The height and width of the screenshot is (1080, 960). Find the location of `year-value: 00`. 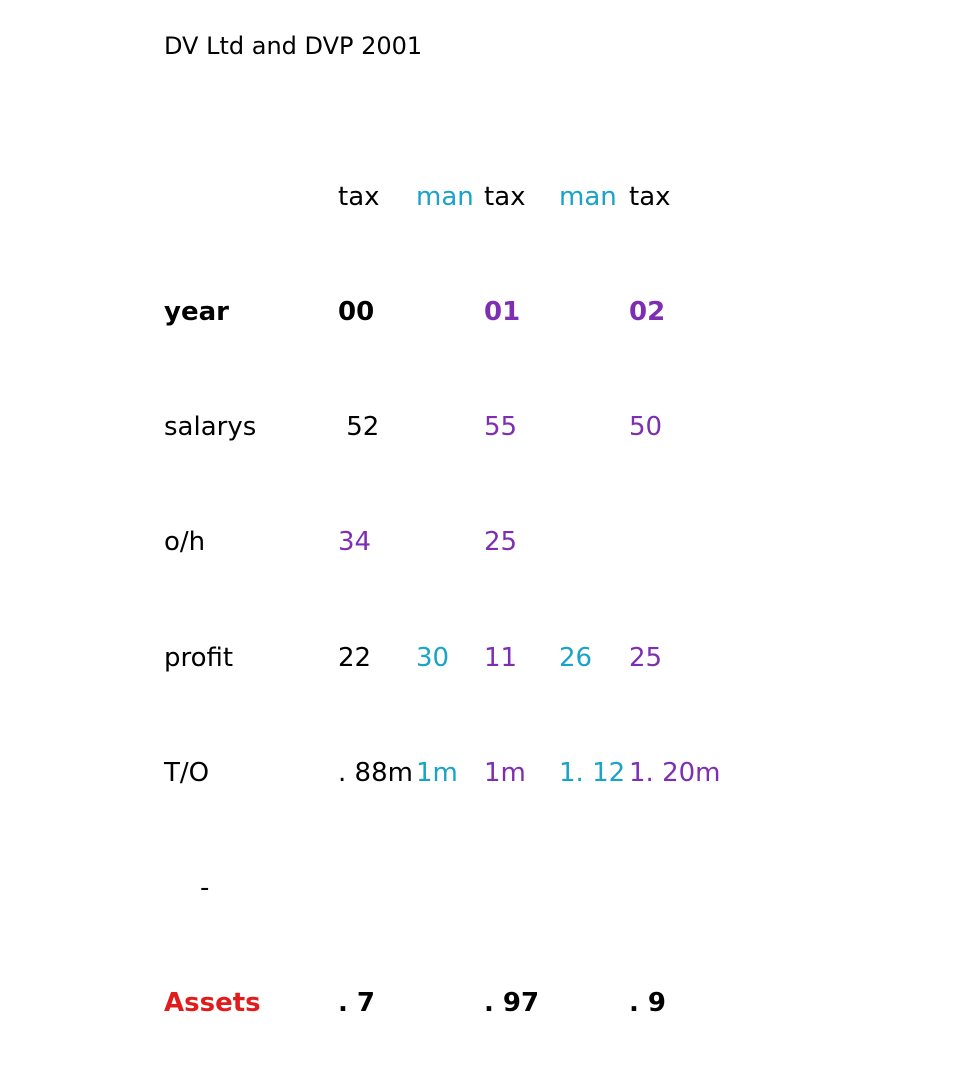

year-value: 00 is located at coordinates (356, 312).